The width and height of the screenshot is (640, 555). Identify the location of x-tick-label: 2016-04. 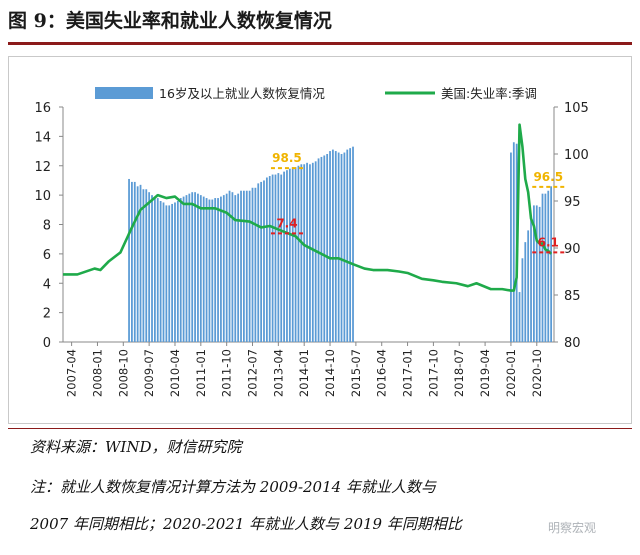
(382, 373).